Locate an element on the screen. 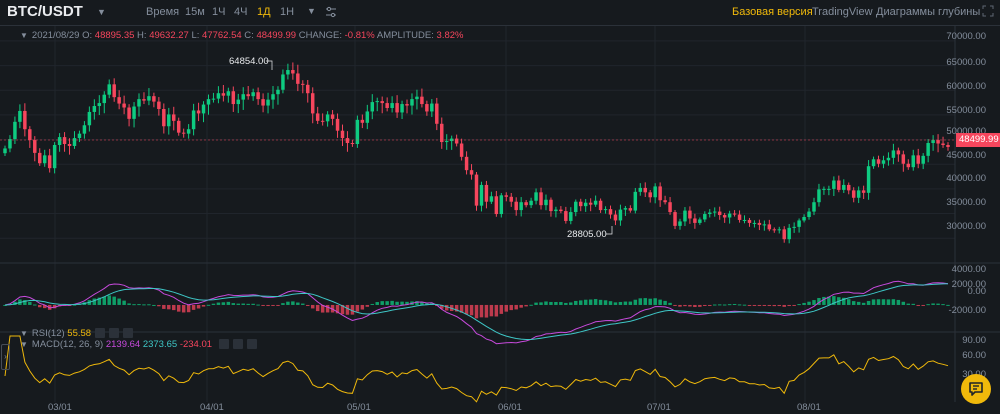  view-basic: Базовая версия is located at coordinates (772, 12).